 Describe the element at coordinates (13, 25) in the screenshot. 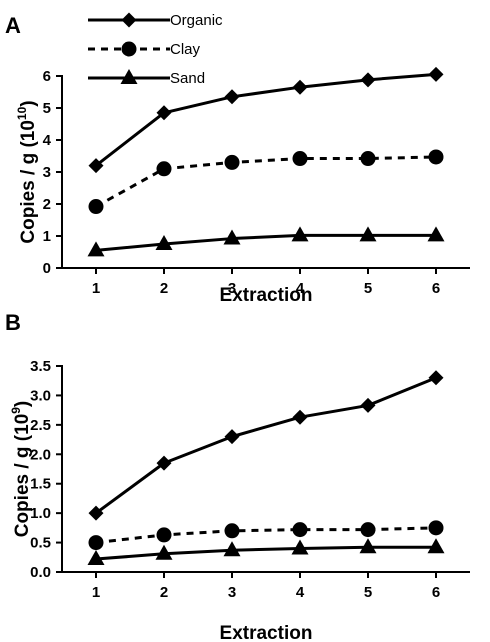

I see `panel-letter: A` at that location.